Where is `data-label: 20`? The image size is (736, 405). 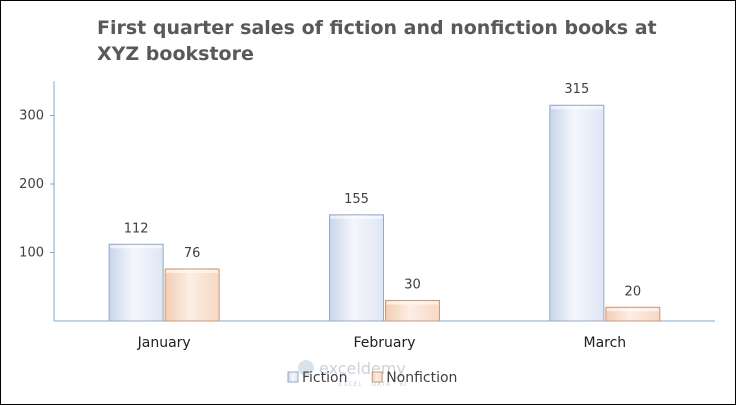
data-label: 20 is located at coordinates (633, 291).